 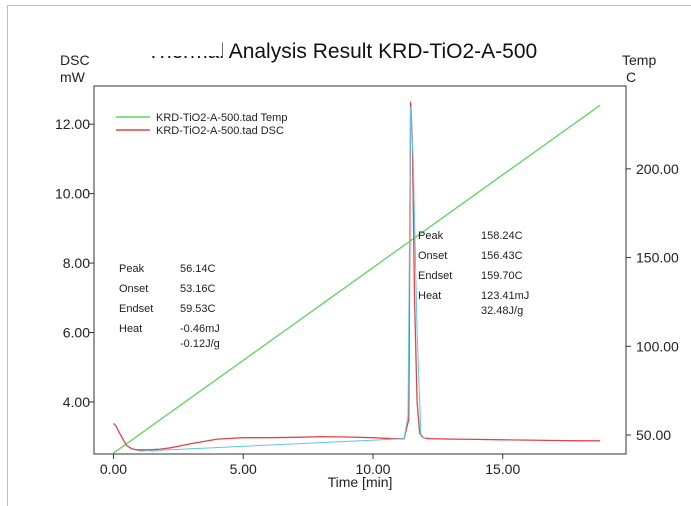 I want to click on peak-annotation-left-value: 59.53C, so click(x=198, y=309).